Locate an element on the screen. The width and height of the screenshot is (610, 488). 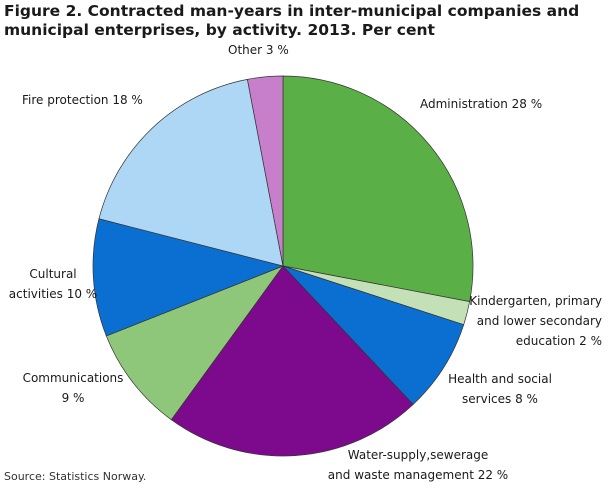
slice-label: Fire protection 18 % is located at coordinates (82, 100).